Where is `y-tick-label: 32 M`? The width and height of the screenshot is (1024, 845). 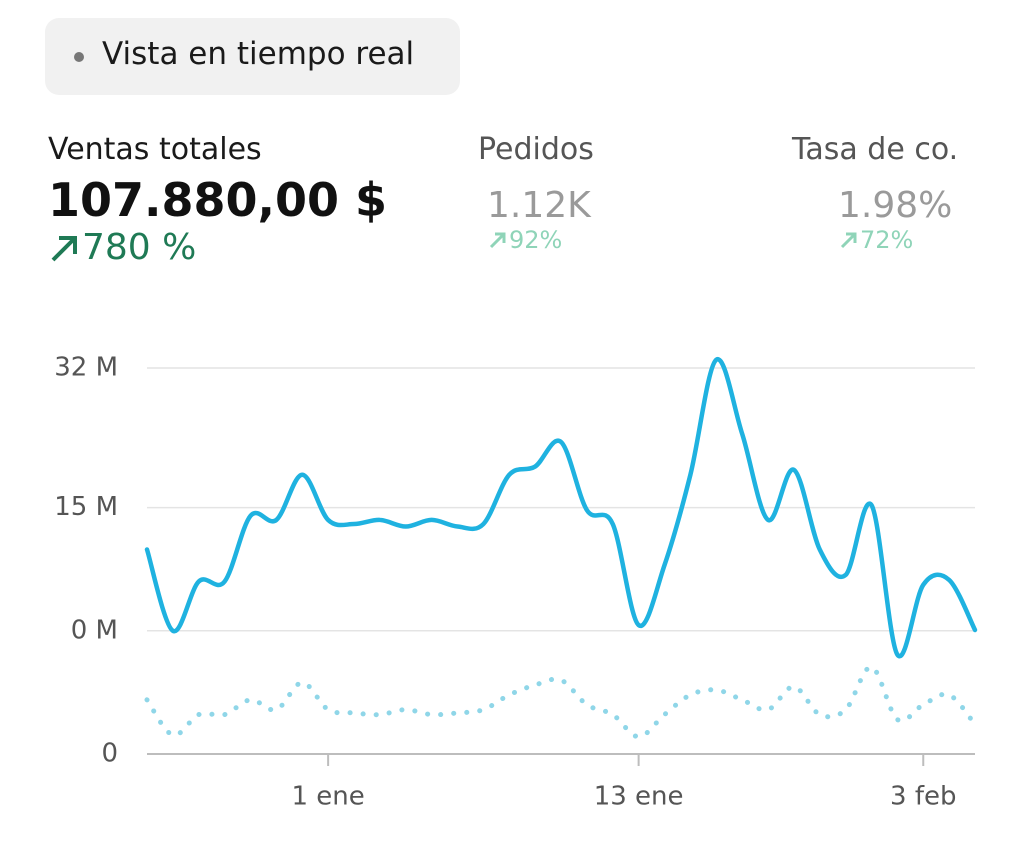
y-tick-label: 32 M is located at coordinates (86, 368).